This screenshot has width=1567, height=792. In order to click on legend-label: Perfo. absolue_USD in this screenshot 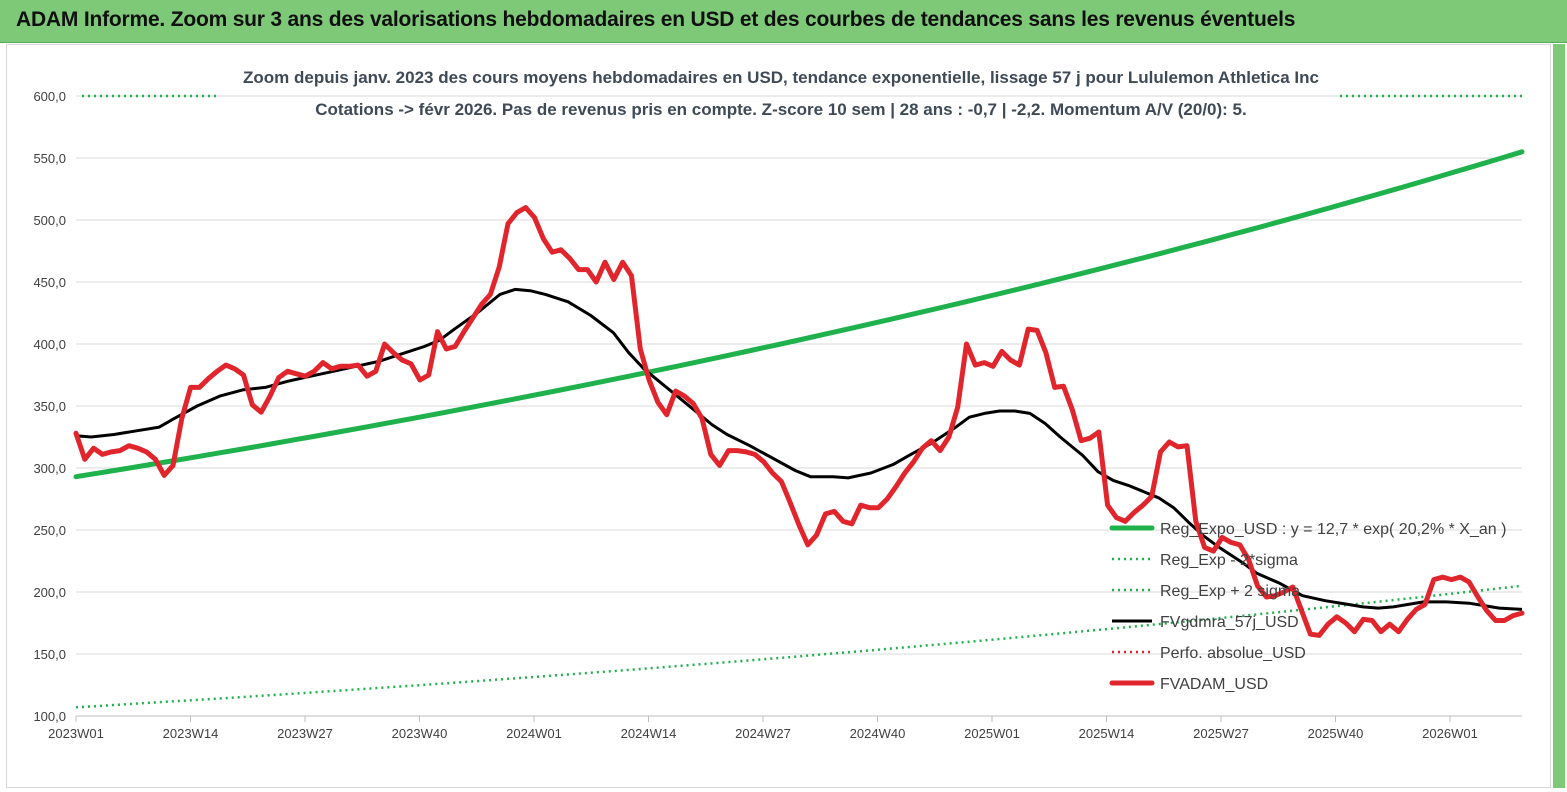, I will do `click(1233, 653)`.